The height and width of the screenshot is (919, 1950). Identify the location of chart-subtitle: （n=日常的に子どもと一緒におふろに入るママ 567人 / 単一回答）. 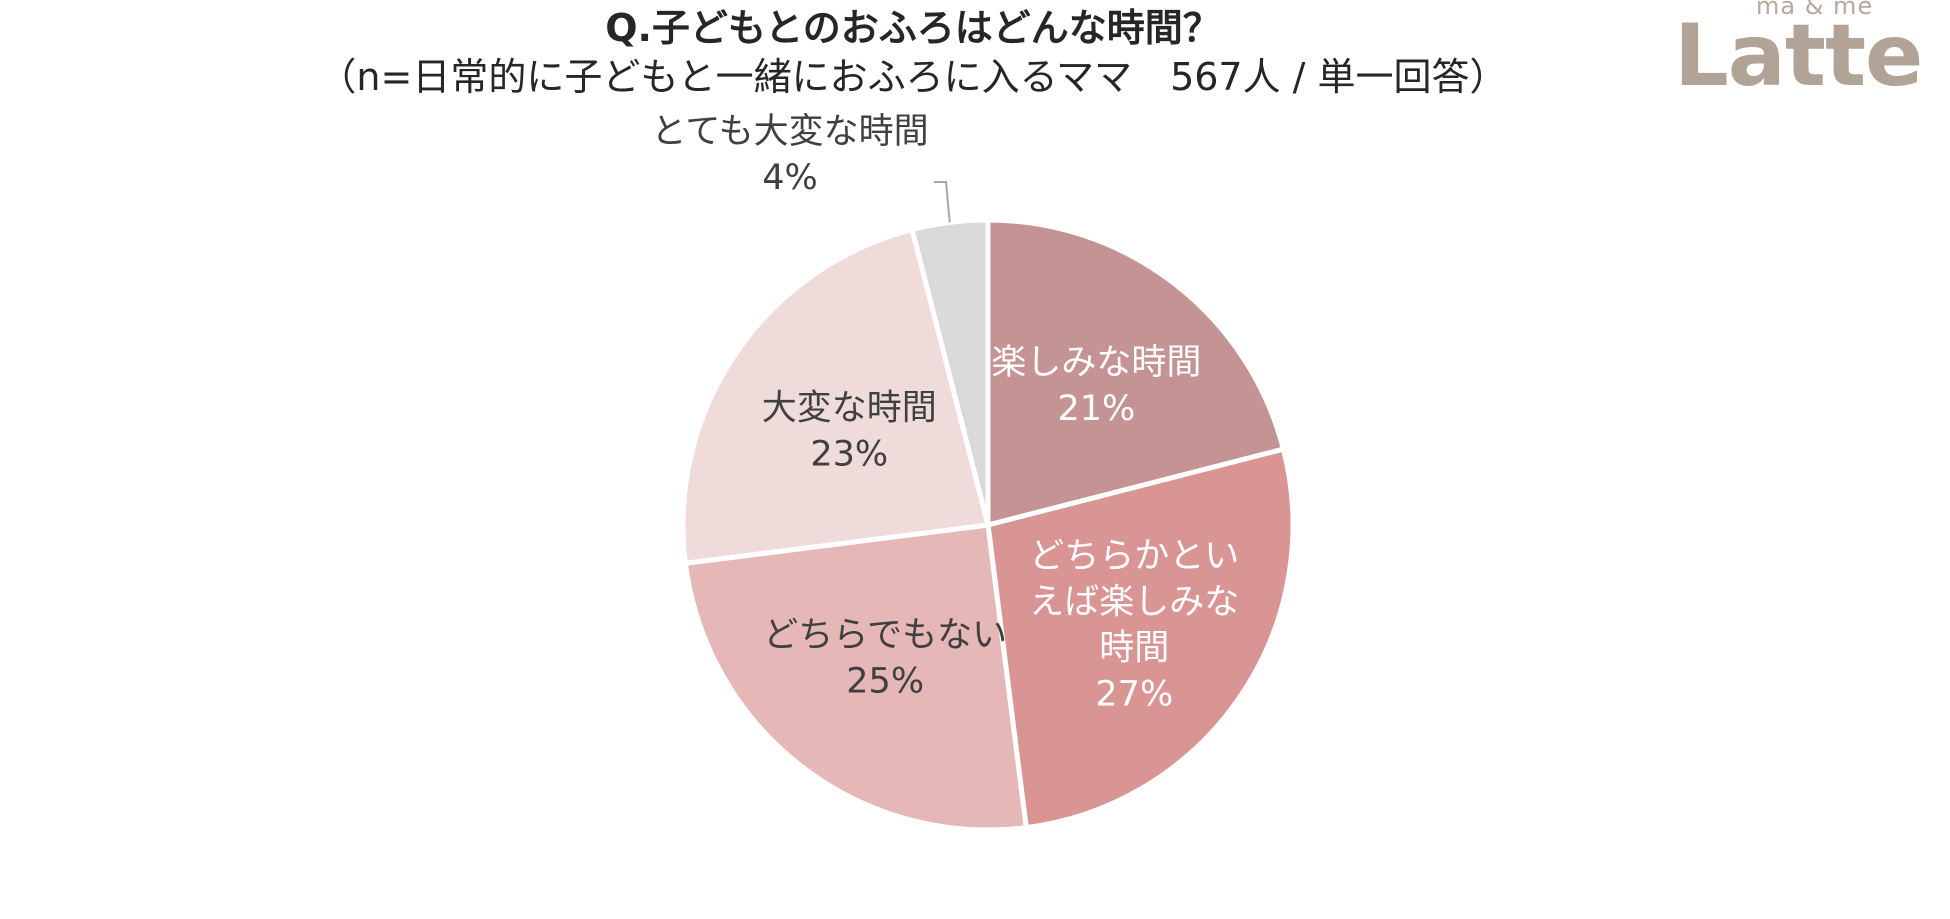
(913, 77).